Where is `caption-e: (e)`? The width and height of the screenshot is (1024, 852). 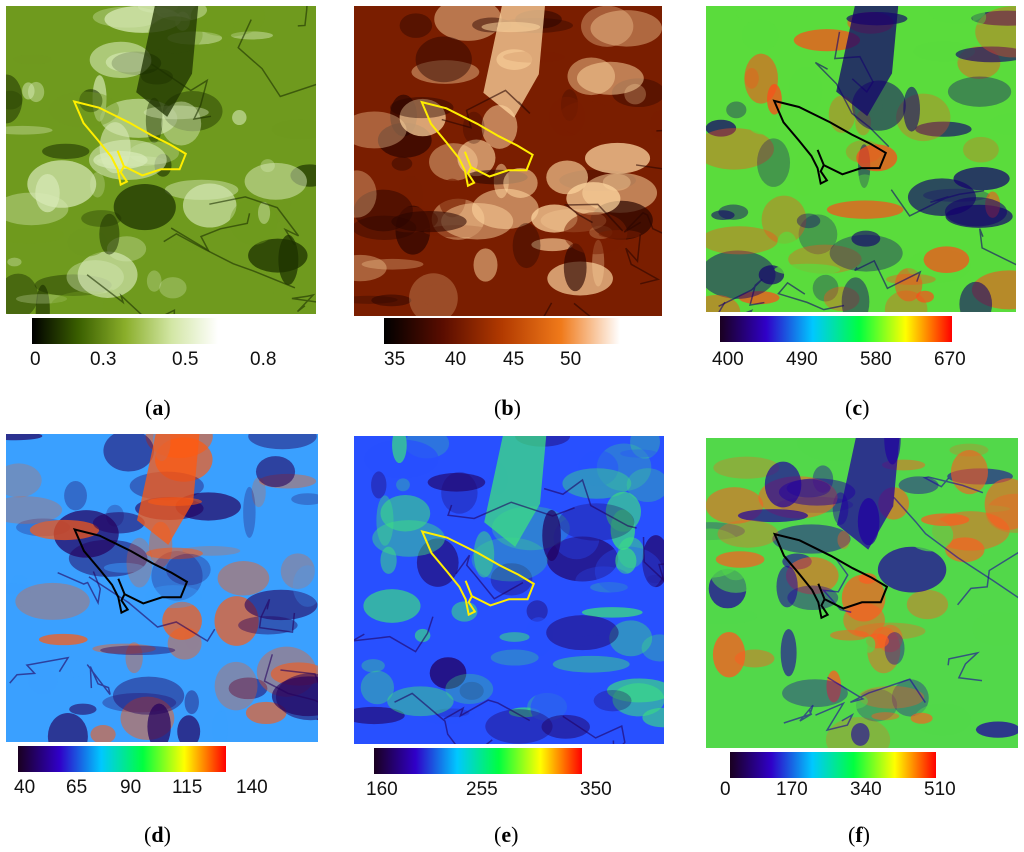 caption-e: (e) is located at coordinates (506, 834).